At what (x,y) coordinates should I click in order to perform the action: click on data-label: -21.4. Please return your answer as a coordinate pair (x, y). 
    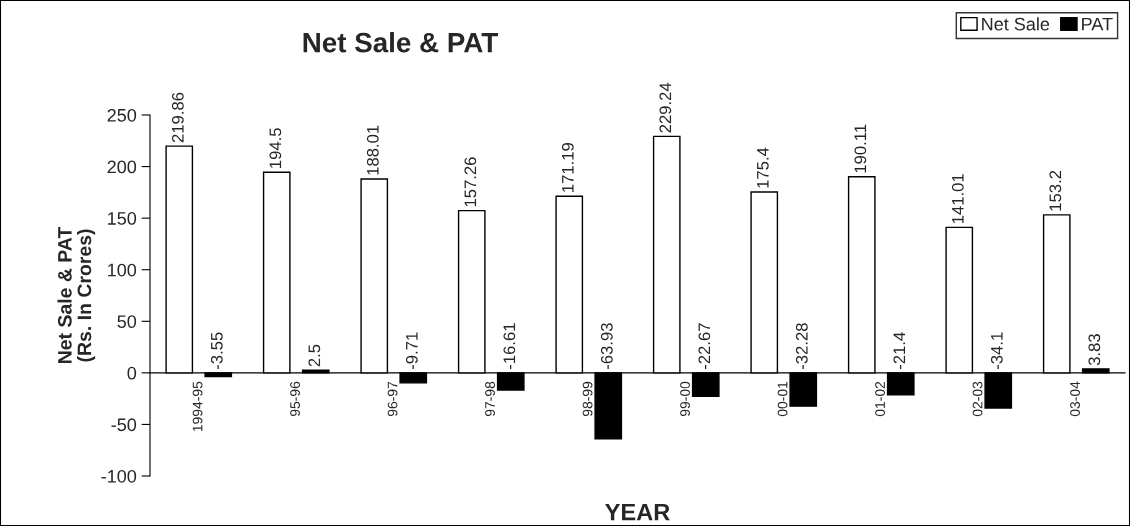
    Looking at the image, I should click on (899, 351).